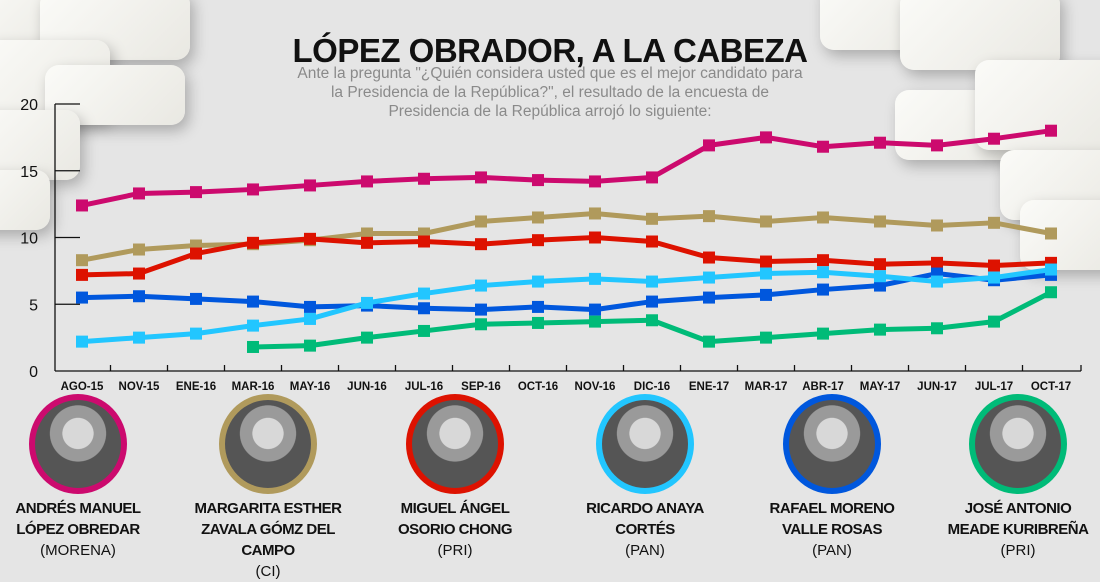 Image resolution: width=1100 pixels, height=582 pixels. What do you see at coordinates (455, 519) in the screenshot?
I see `candidate-name: MIGUEL ÁNGEL OSORIO CHONG` at bounding box center [455, 519].